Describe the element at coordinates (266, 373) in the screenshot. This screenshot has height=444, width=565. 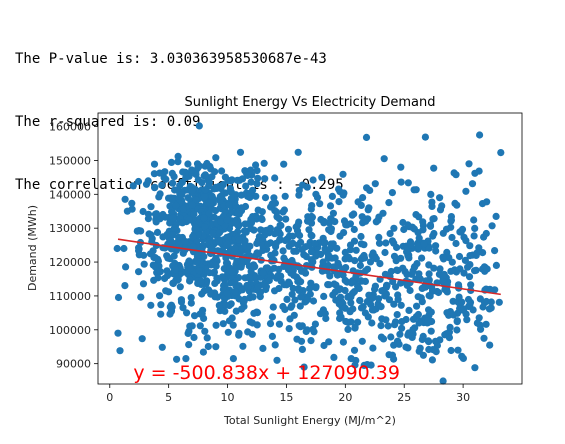
I see `regression-equation: y = -500.838x + 127090.39` at that location.